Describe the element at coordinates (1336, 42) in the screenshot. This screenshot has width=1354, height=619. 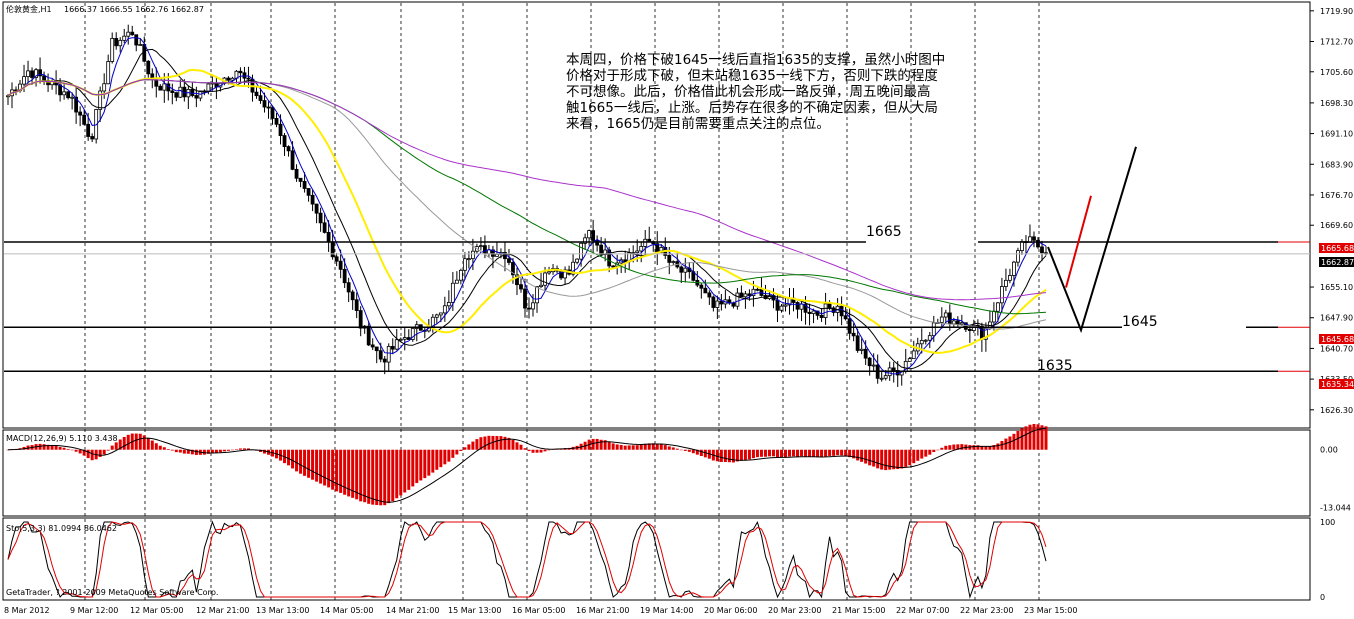
I see `y-tick-1: 1712.70` at that location.